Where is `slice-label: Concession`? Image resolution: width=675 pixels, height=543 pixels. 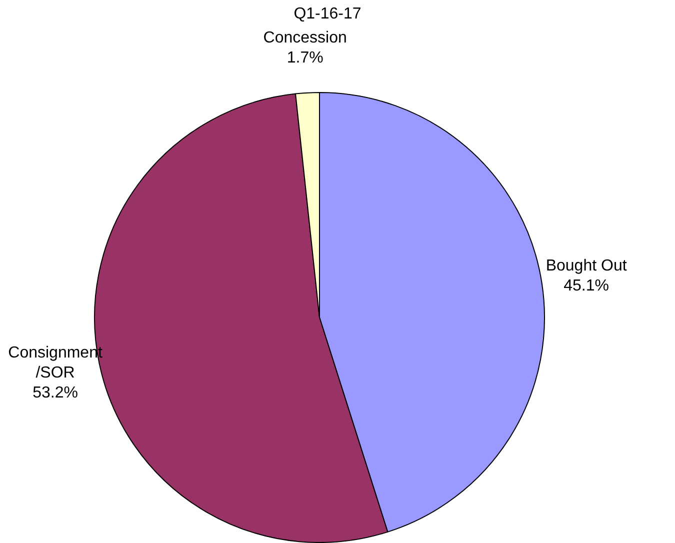
slice-label: Concession is located at coordinates (305, 37).